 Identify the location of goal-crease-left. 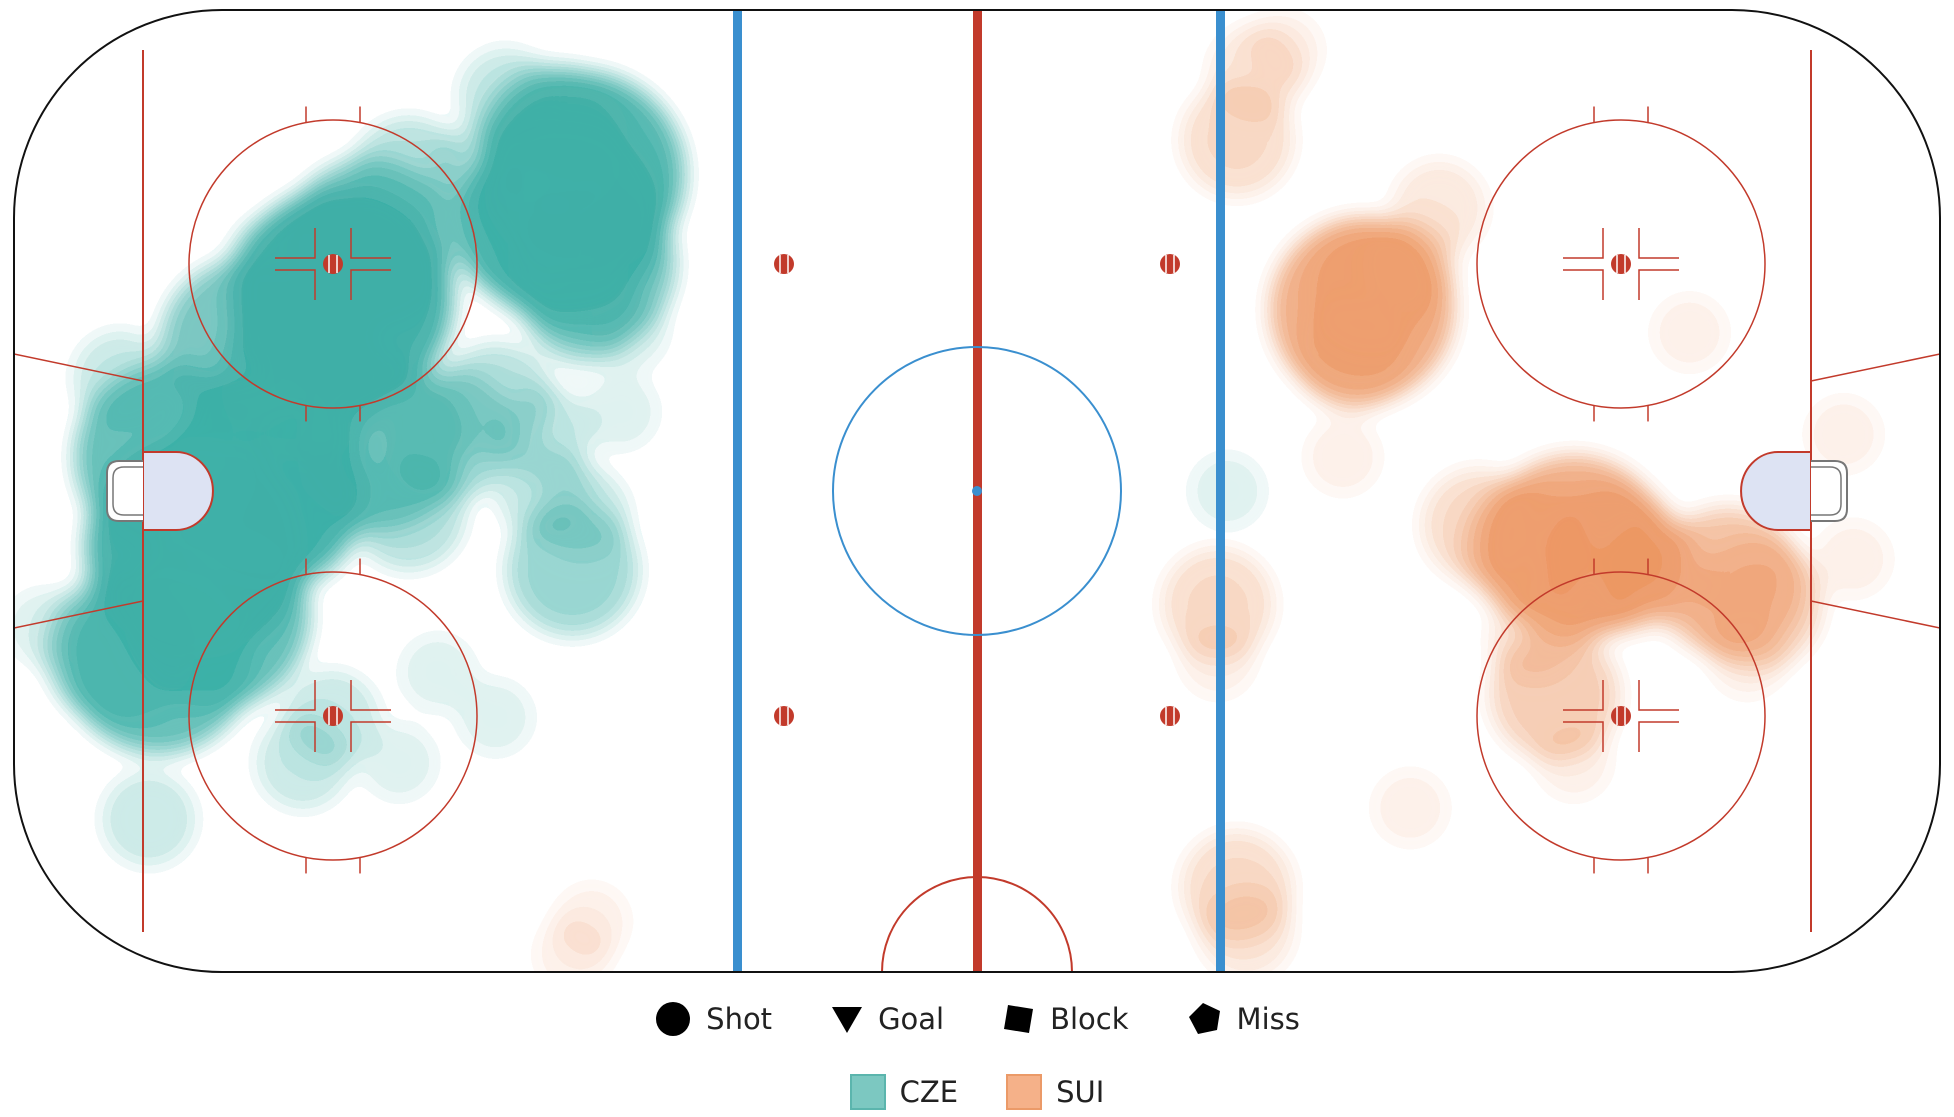
(178, 491).